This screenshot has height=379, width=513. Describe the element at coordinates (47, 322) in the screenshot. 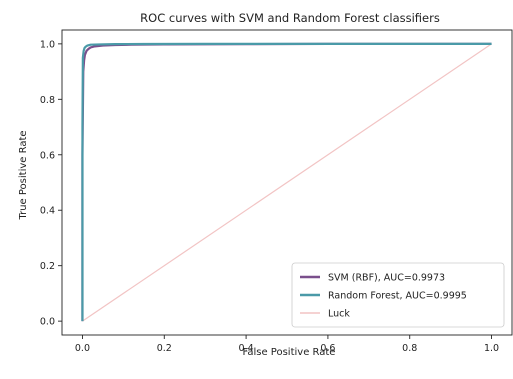

I see `y-tick-label-0: 0.0` at that location.